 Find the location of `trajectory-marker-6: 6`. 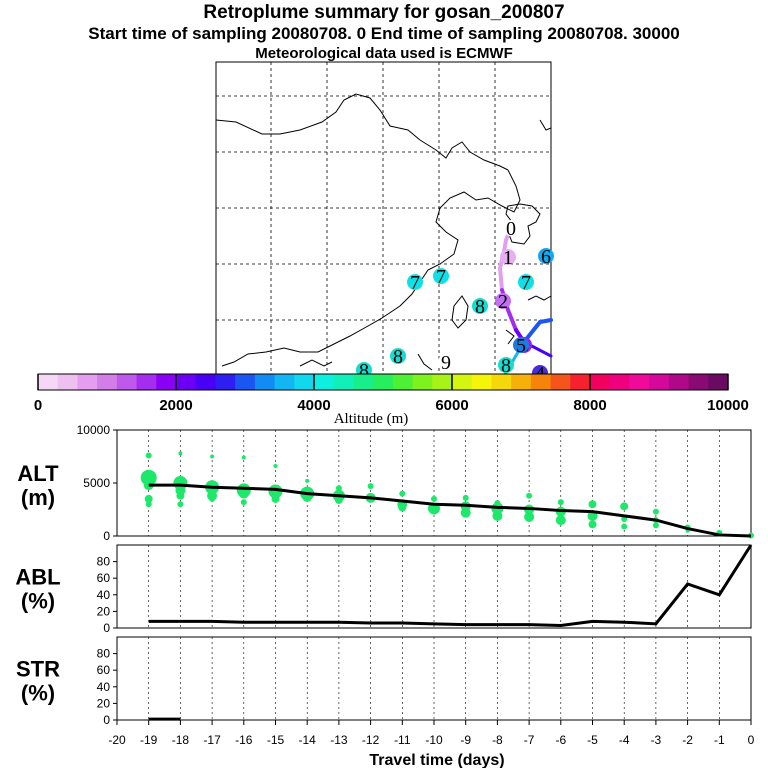

trajectory-marker-6: 6 is located at coordinates (546, 257).